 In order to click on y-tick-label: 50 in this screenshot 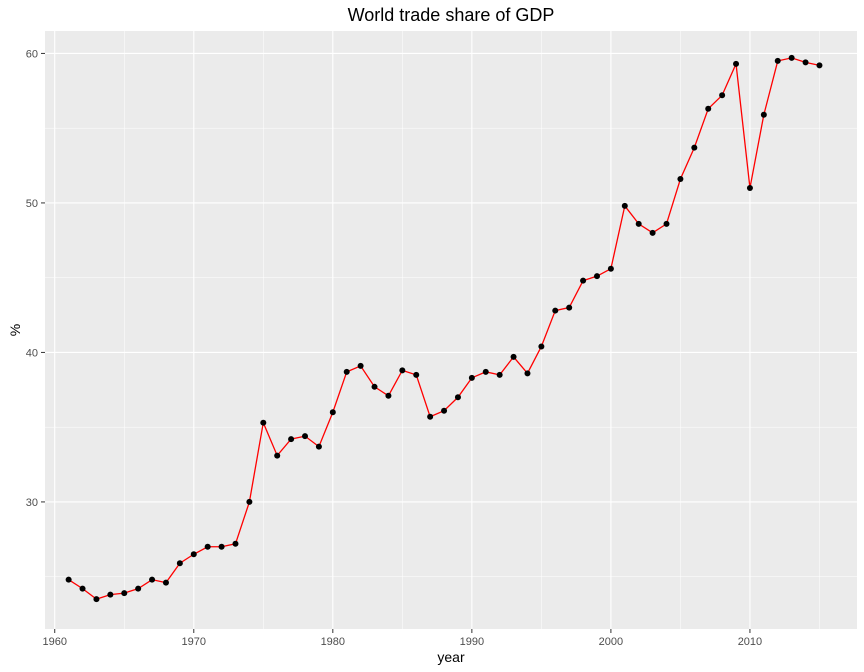, I will do `click(32, 204)`.